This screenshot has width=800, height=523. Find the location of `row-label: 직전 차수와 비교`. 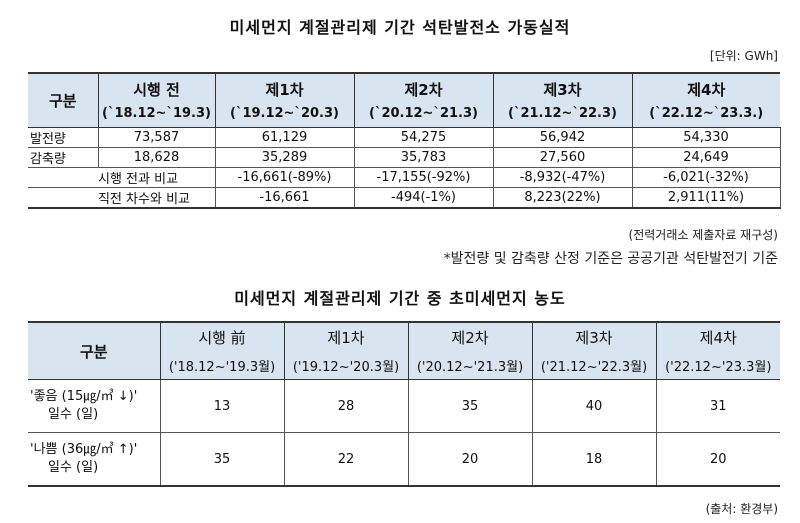

row-label: 직전 차수와 비교 is located at coordinates (122, 197).